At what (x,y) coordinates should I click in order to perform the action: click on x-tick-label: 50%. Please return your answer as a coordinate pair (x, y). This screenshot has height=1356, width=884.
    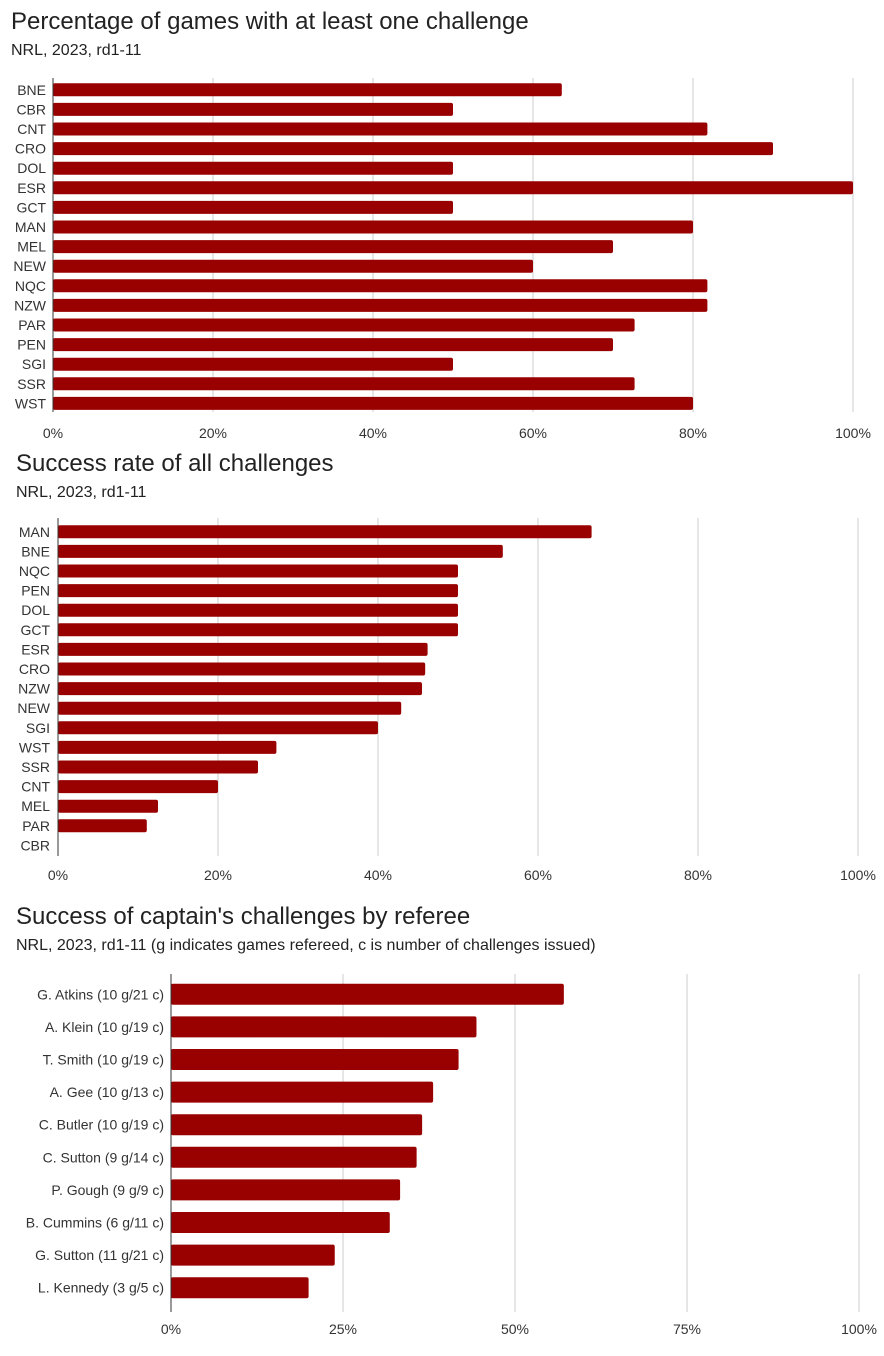
    Looking at the image, I should click on (515, 1329).